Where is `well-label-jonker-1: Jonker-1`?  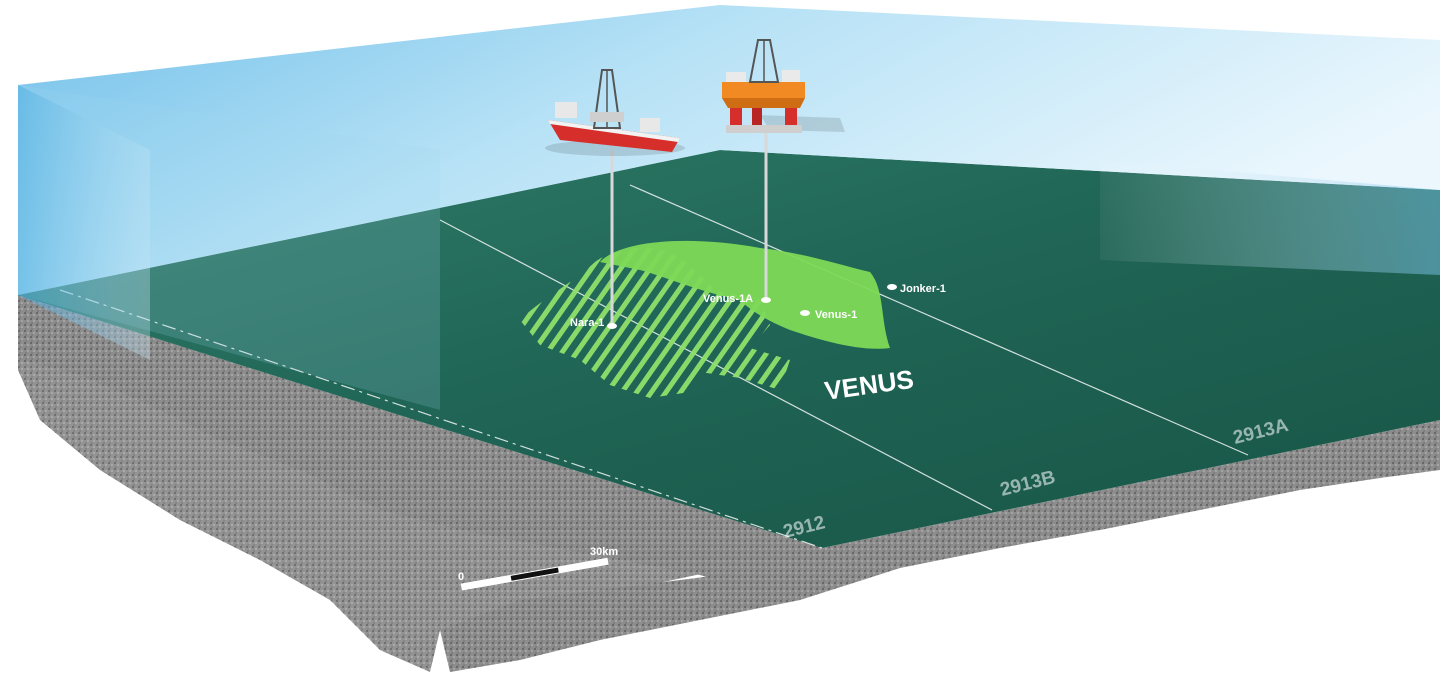 well-label-jonker-1: Jonker-1 is located at coordinates (923, 289).